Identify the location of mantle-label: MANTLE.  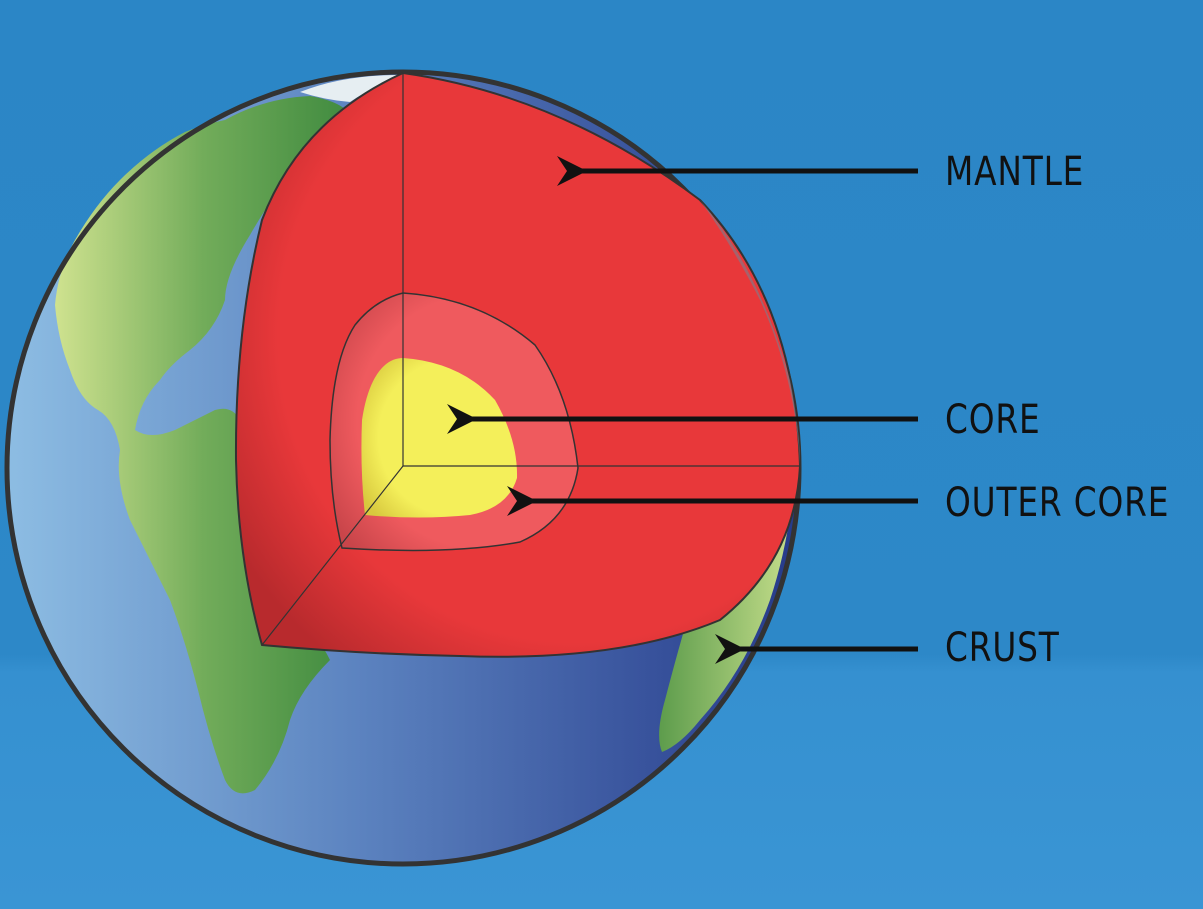
(1015, 172).